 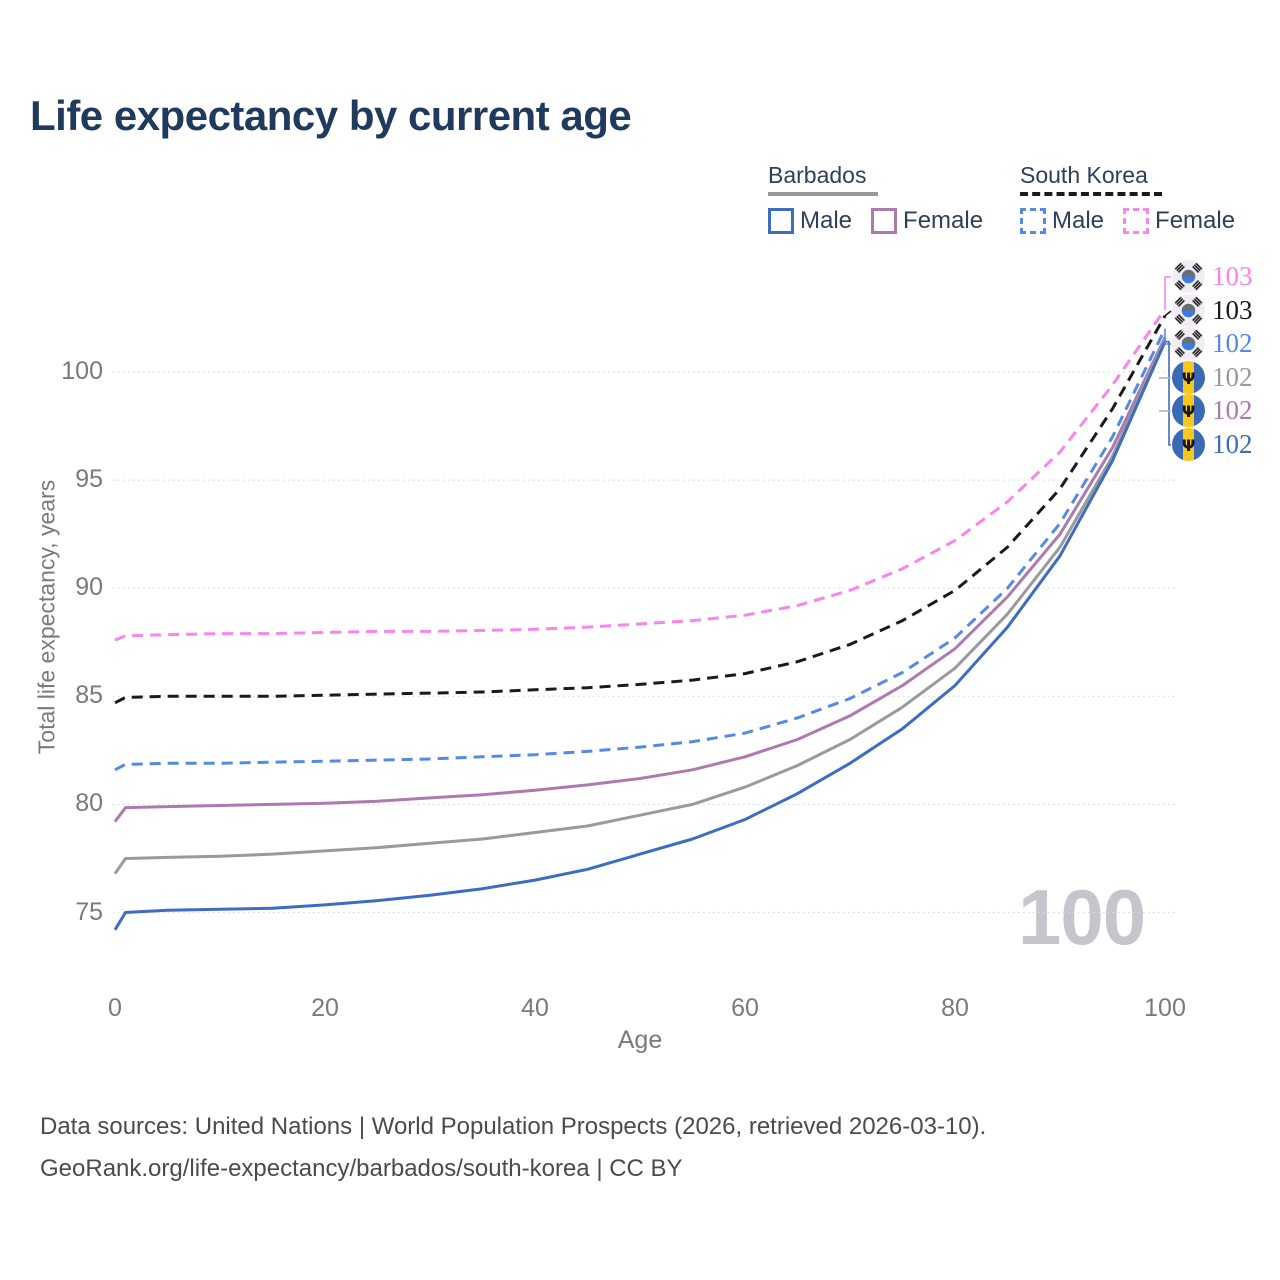 I want to click on end-label-row-south-korea-female: 103, so click(x=1212, y=276).